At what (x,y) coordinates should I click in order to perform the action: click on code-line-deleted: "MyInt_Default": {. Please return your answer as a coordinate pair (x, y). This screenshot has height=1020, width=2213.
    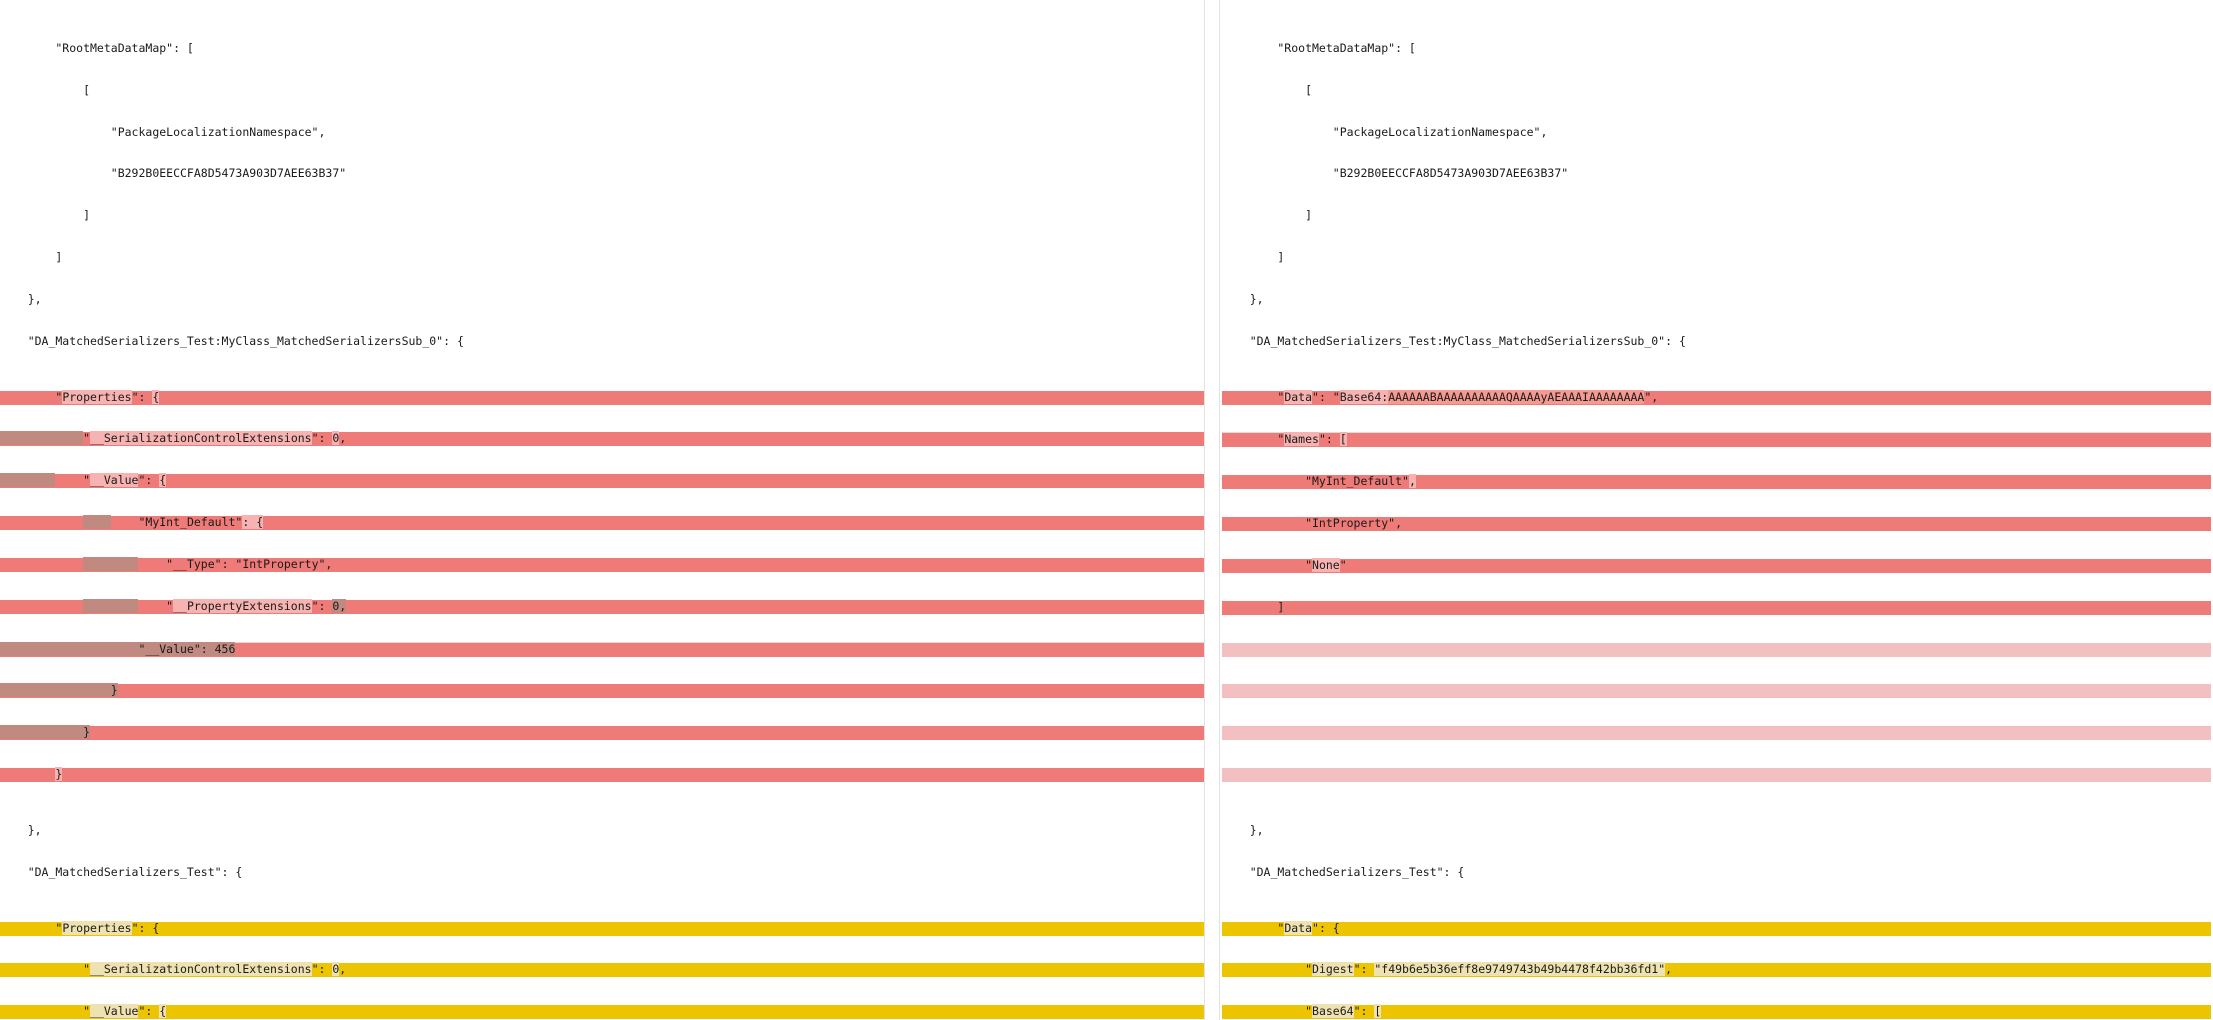
    Looking at the image, I should click on (602, 523).